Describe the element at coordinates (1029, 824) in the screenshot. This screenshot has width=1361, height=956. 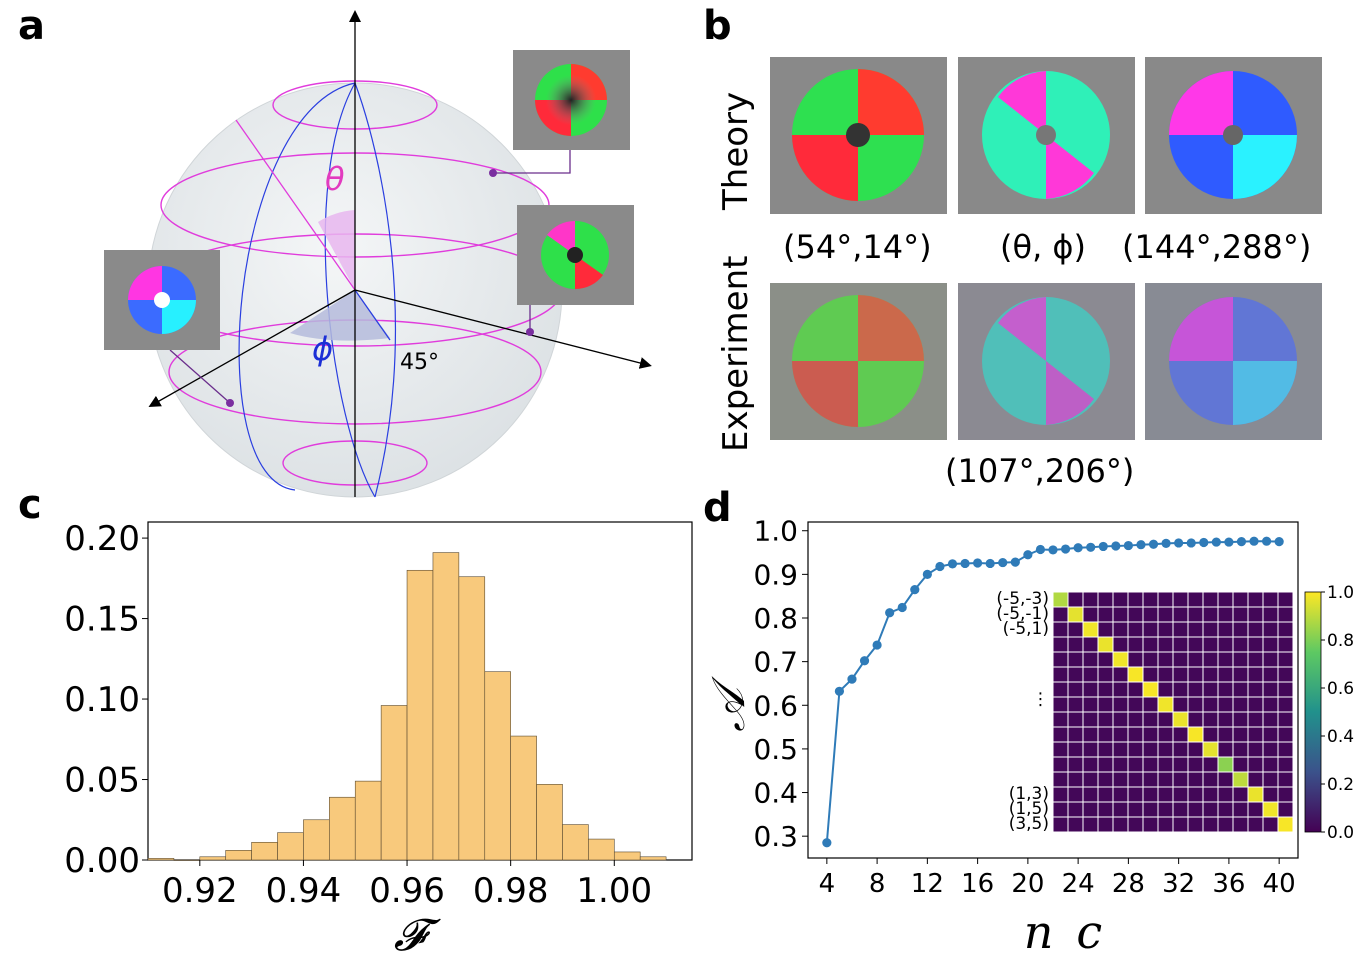
I see `heatmap-row-label: (3,5)` at that location.